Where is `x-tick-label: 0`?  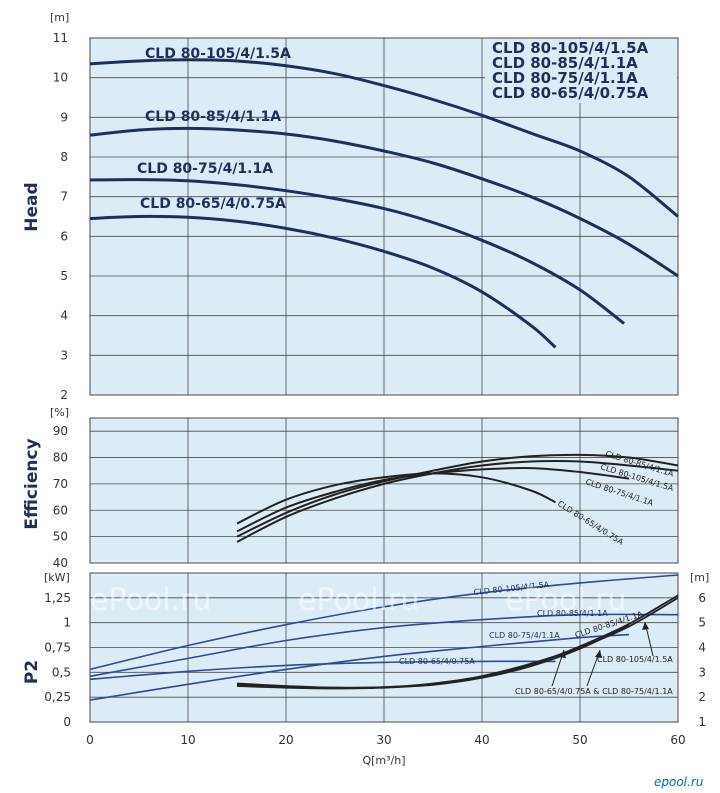
x-tick-label: 0 is located at coordinates (90, 740).